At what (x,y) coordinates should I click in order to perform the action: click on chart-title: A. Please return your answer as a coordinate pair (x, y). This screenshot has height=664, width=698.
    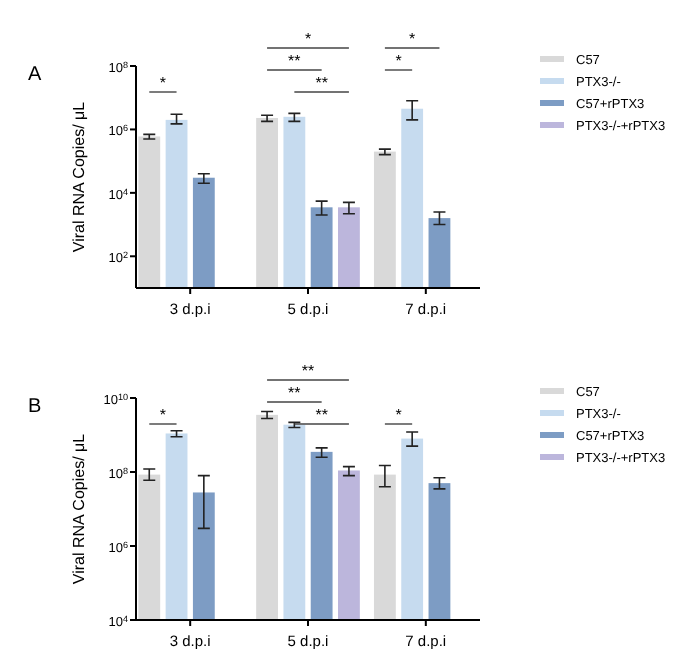
    Looking at the image, I should click on (35, 75).